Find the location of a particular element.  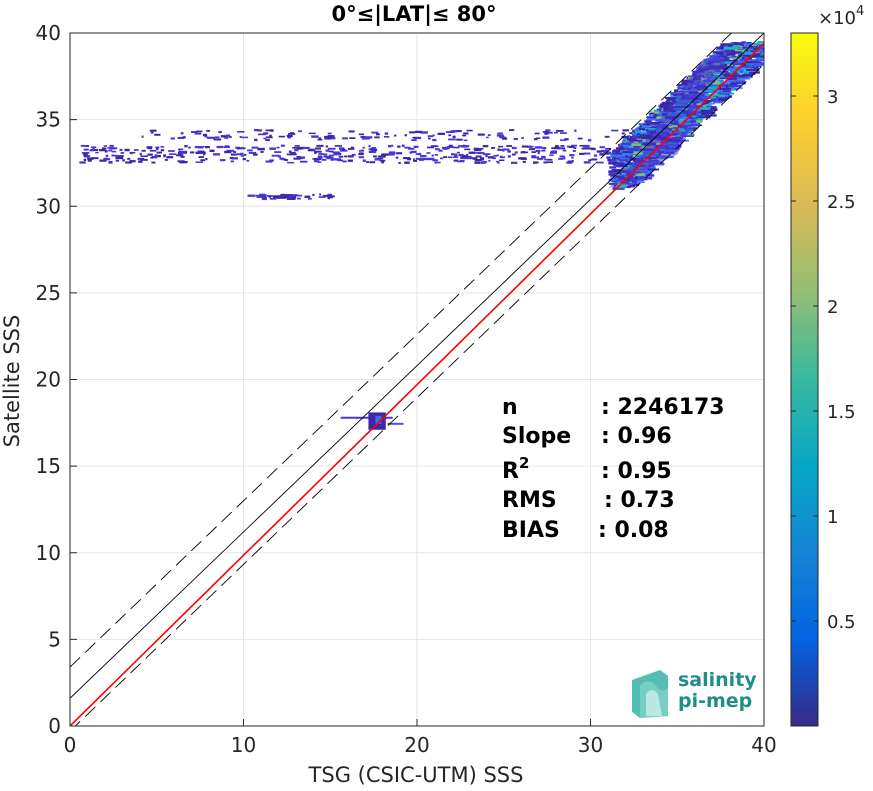

y-tick-label: 25 is located at coordinates (48, 293).